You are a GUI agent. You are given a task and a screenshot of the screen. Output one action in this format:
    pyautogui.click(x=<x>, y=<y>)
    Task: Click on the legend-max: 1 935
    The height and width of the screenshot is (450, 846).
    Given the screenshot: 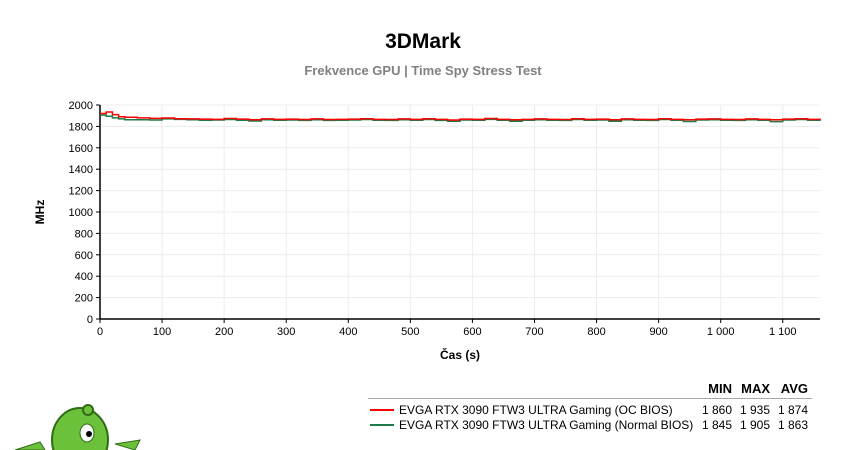 What is the action you would take?
    pyautogui.click(x=754, y=410)
    